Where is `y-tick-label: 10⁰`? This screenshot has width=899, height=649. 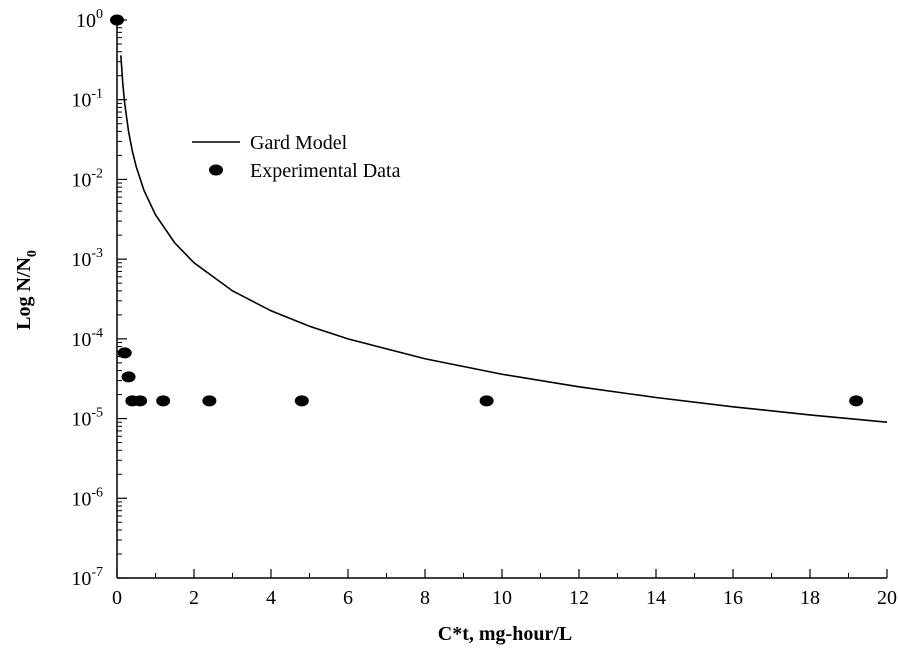
y-tick-label: 10⁰ is located at coordinates (89, 19).